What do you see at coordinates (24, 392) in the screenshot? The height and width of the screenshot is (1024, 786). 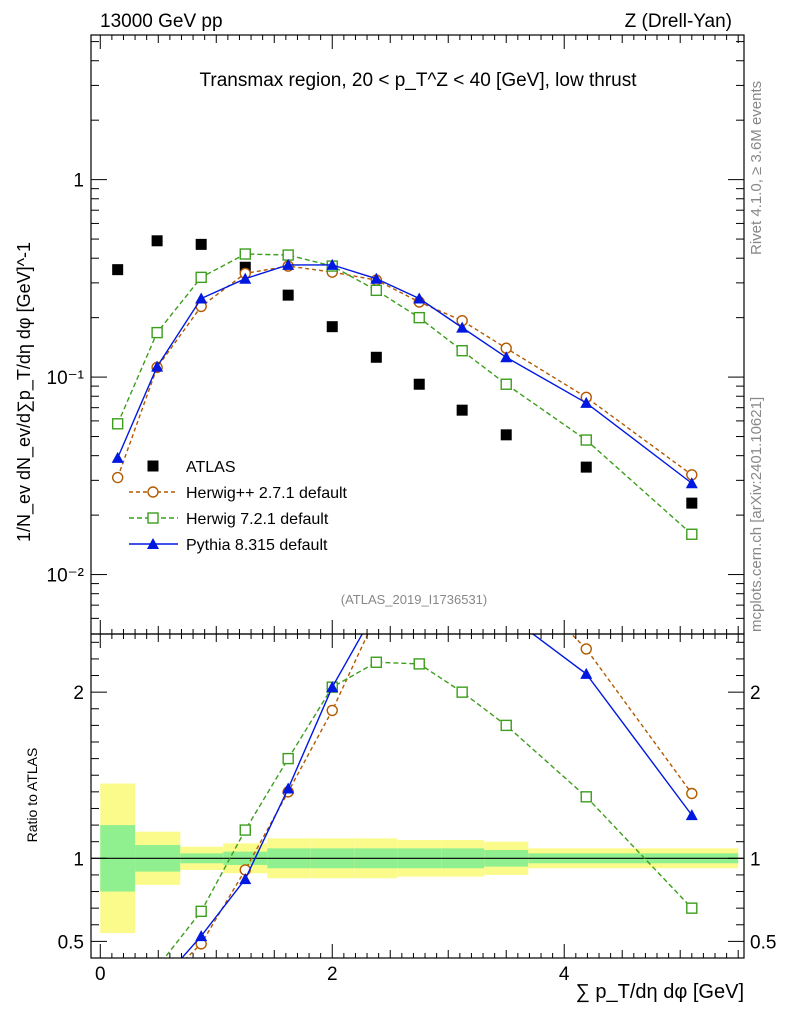 I see `y-axis-label: 1/N_ev dN_ev/d∑p_T/dη dφ [GeV]^-1` at bounding box center [24, 392].